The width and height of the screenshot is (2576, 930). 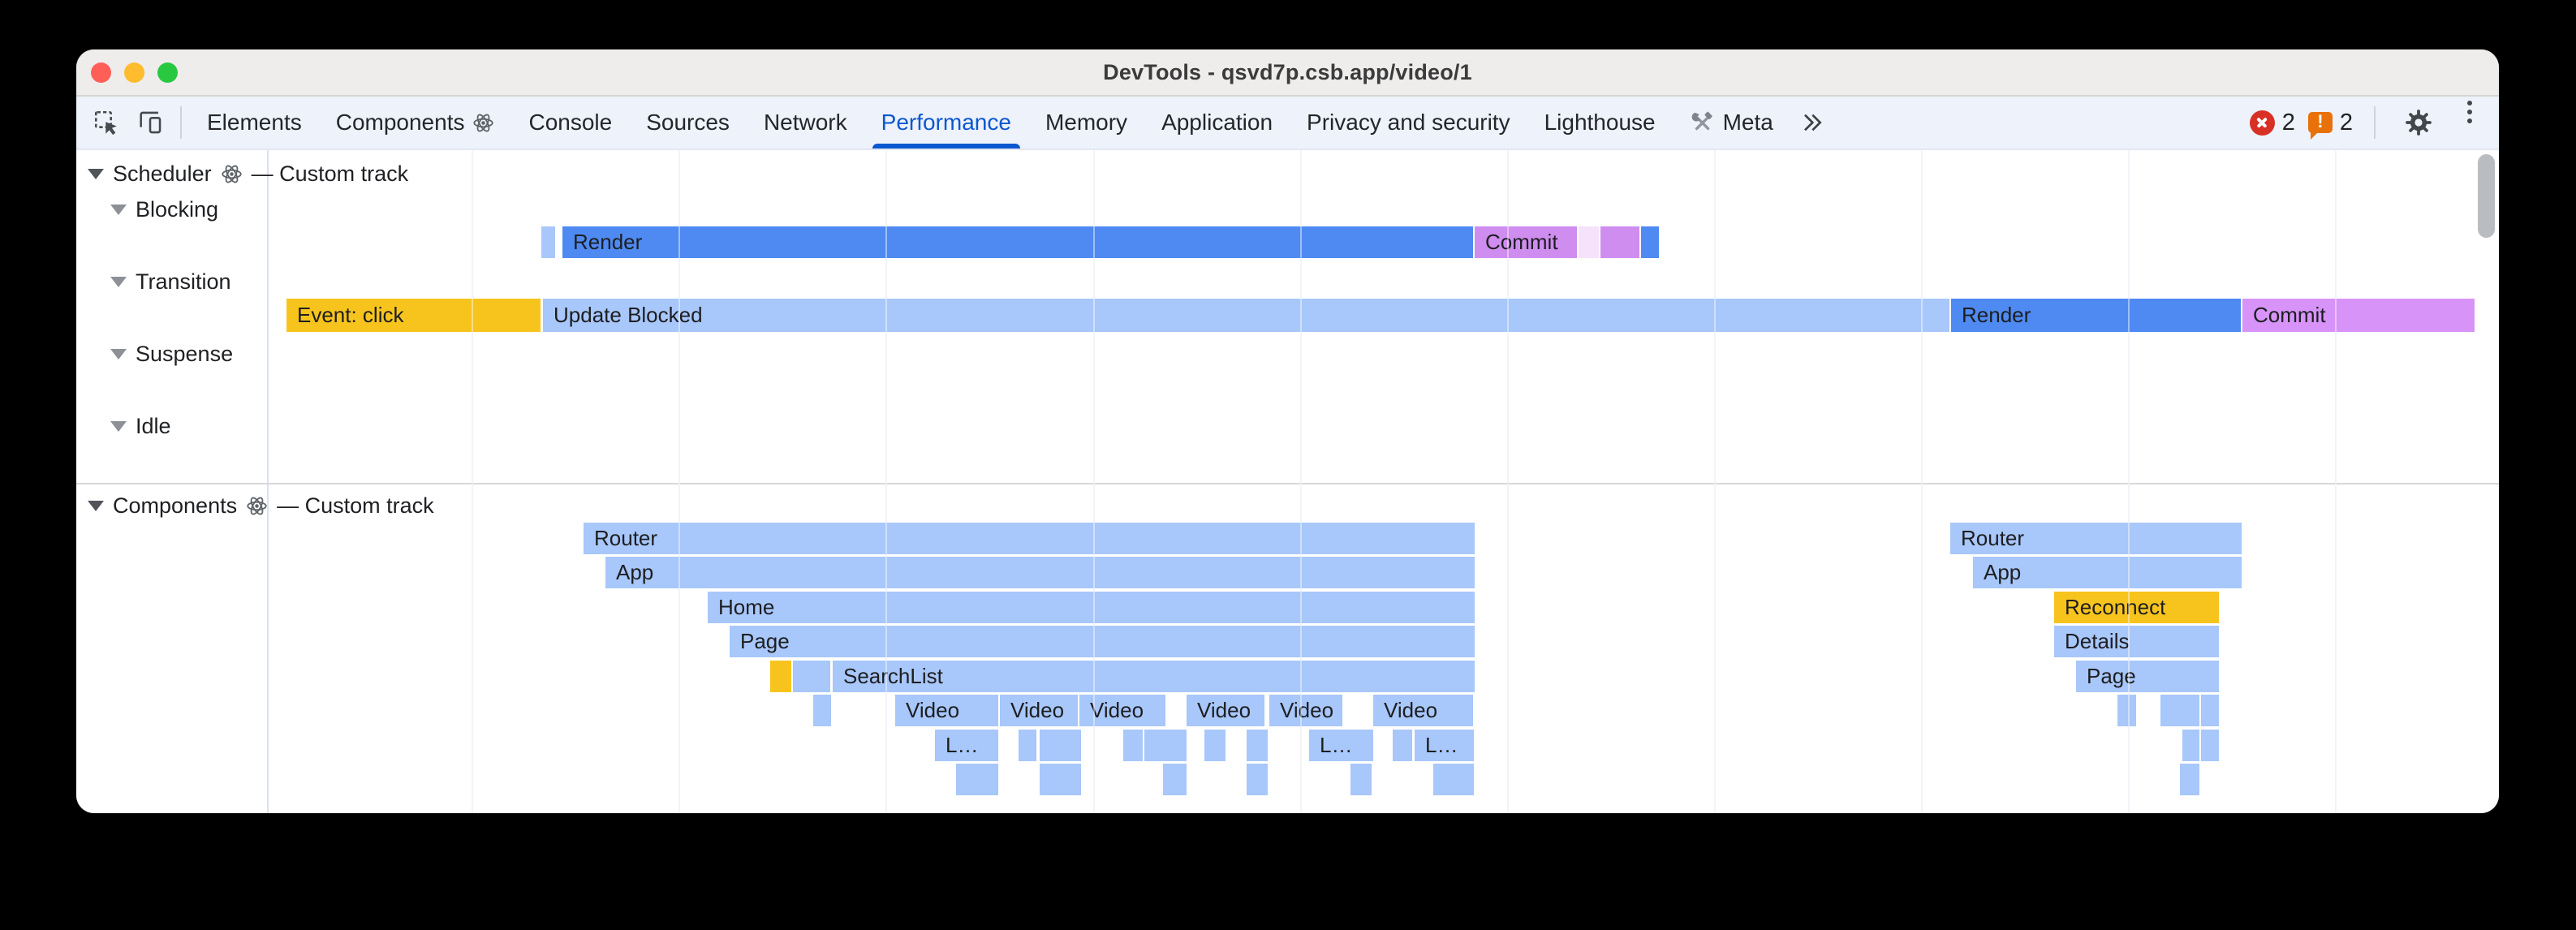 I want to click on flame-bar-home: Home, so click(x=1092, y=607).